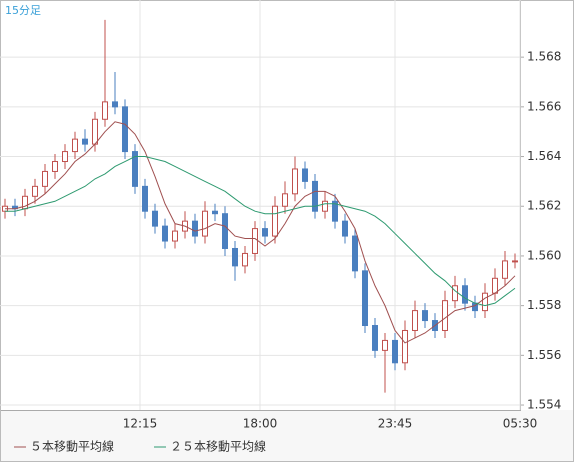 The width and height of the screenshot is (574, 462). What do you see at coordinates (287, 436) in the screenshot?
I see `footer-band` at bounding box center [287, 436].